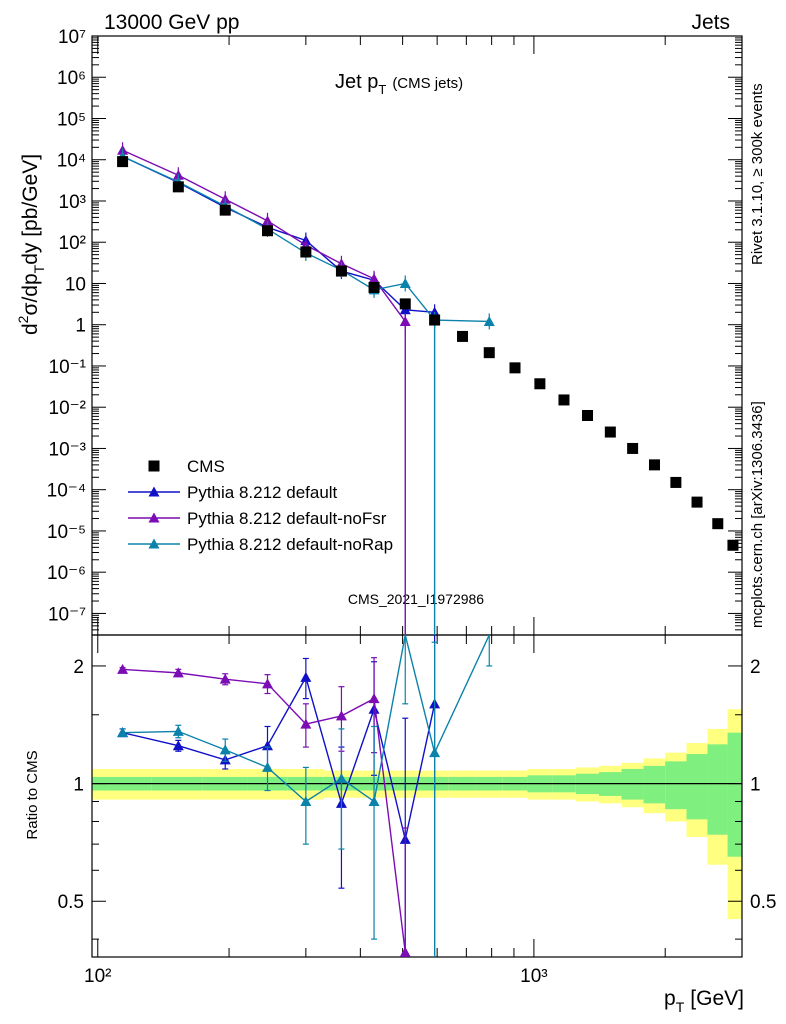 Image resolution: width=786 pixels, height=1024 pixels. What do you see at coordinates (72, 37) in the screenshot?
I see `y-tick-label: 10⁷` at bounding box center [72, 37].